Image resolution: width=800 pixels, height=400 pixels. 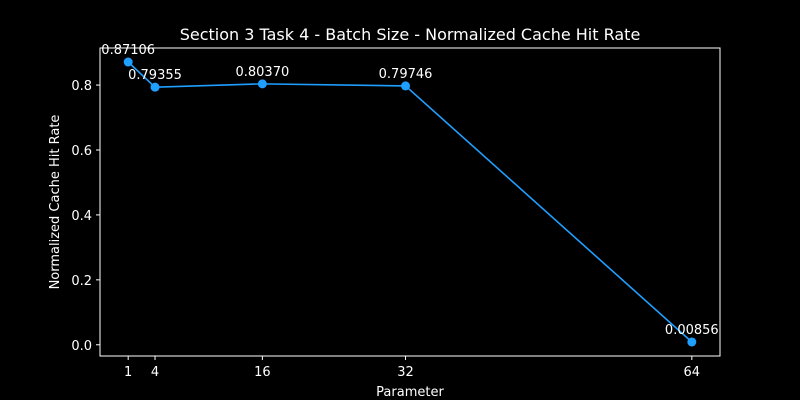 I want to click on data-label: 0.79355, so click(x=155, y=75).